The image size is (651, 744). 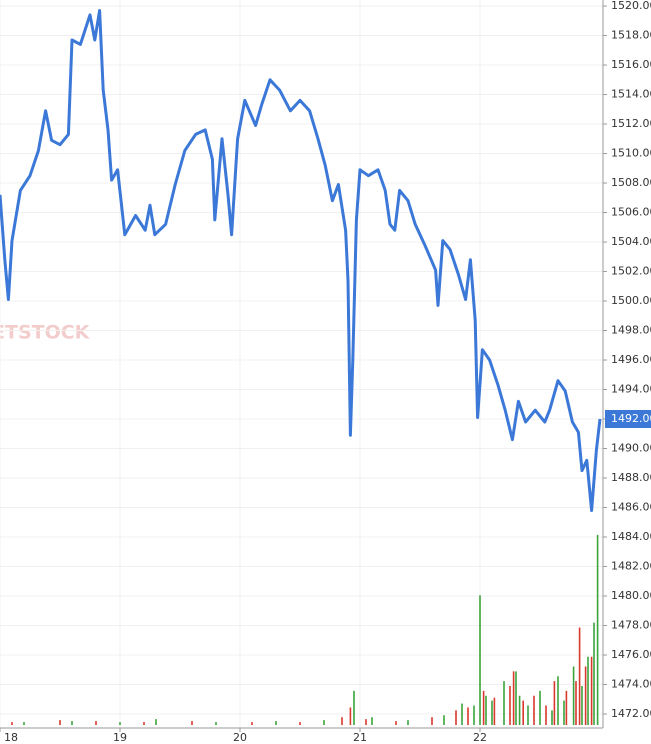 I want to click on y-tick-label: 1500.00, so click(x=631, y=300).